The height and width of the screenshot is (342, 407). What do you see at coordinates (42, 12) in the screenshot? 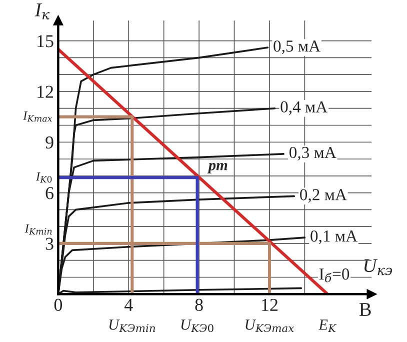
I see `y-axis-title: I$_{к}$` at bounding box center [42, 12].